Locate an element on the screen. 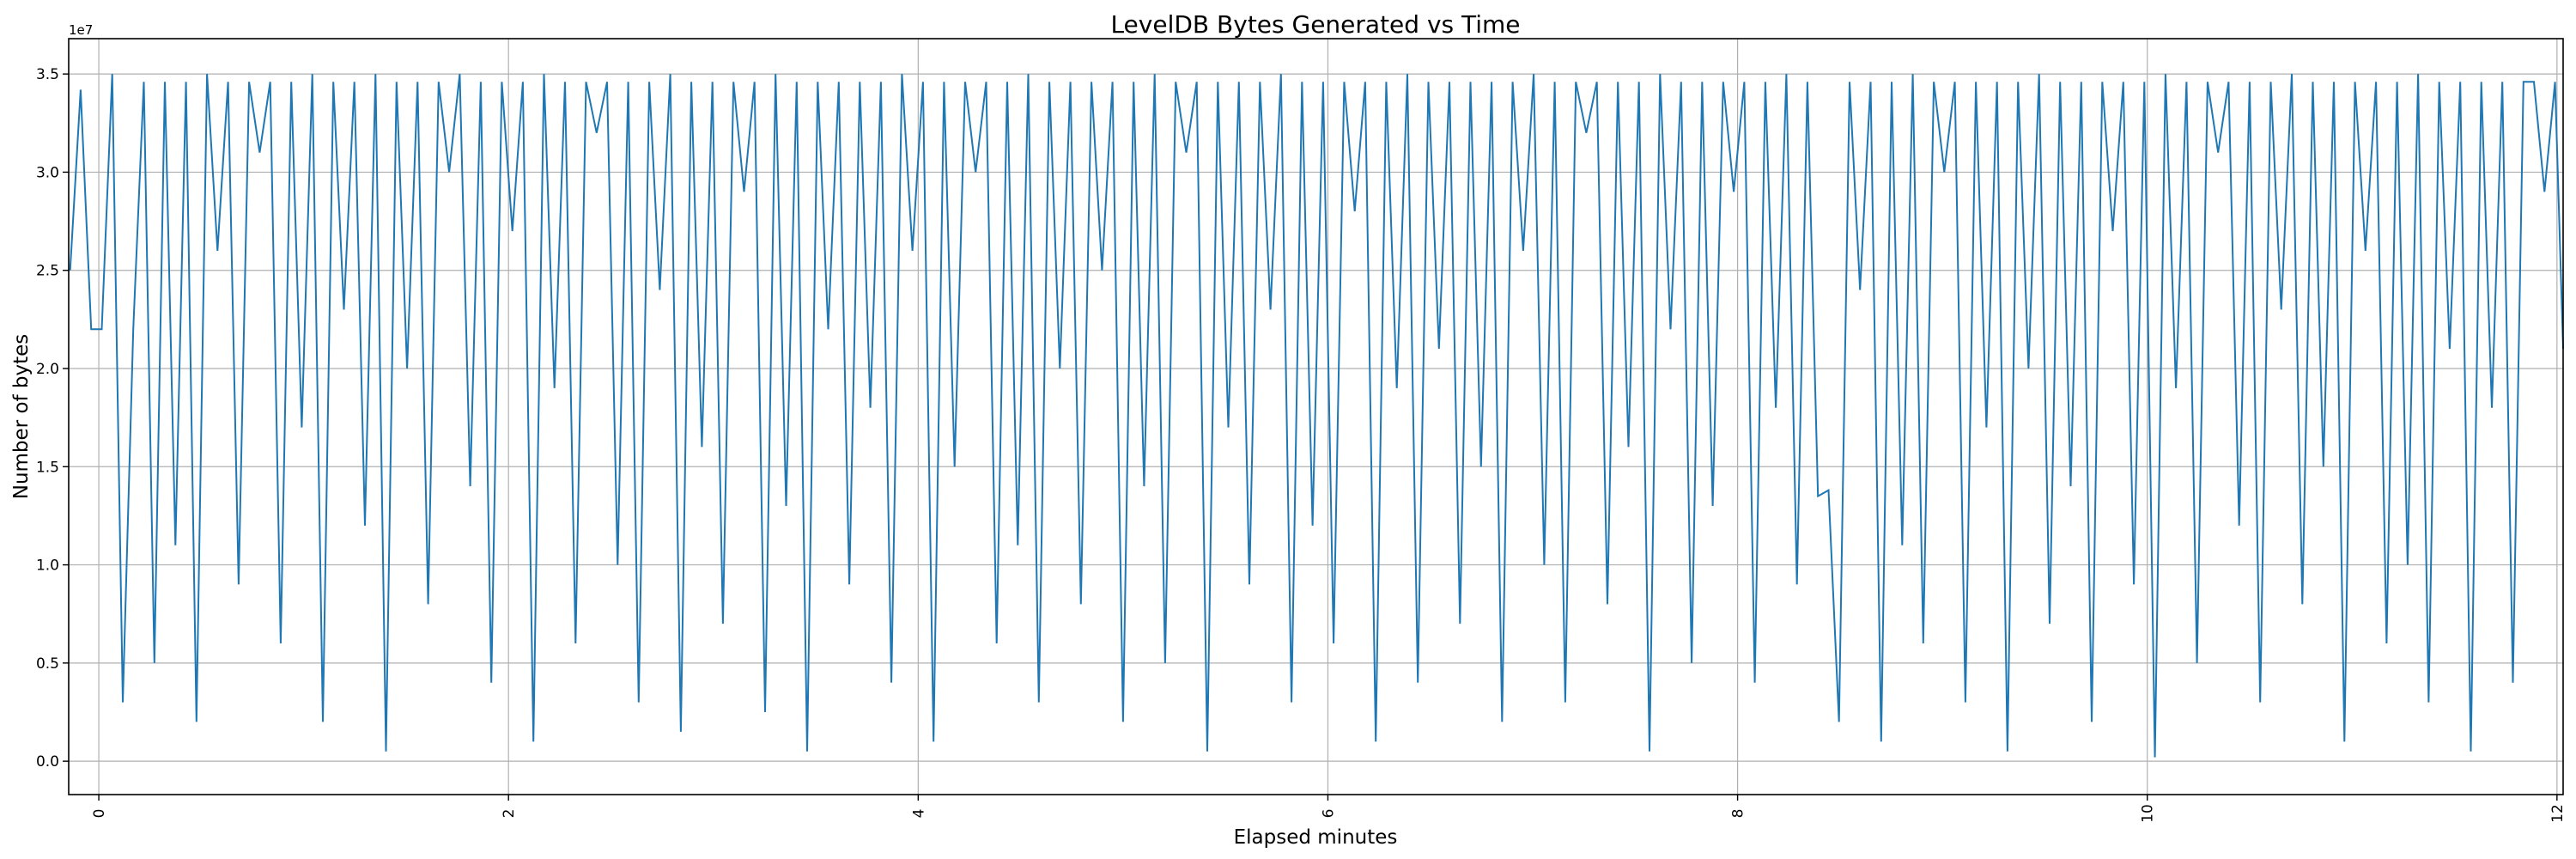 Image resolution: width=2576 pixels, height=859 pixels. y-tick-label: 1.5 is located at coordinates (48, 467).